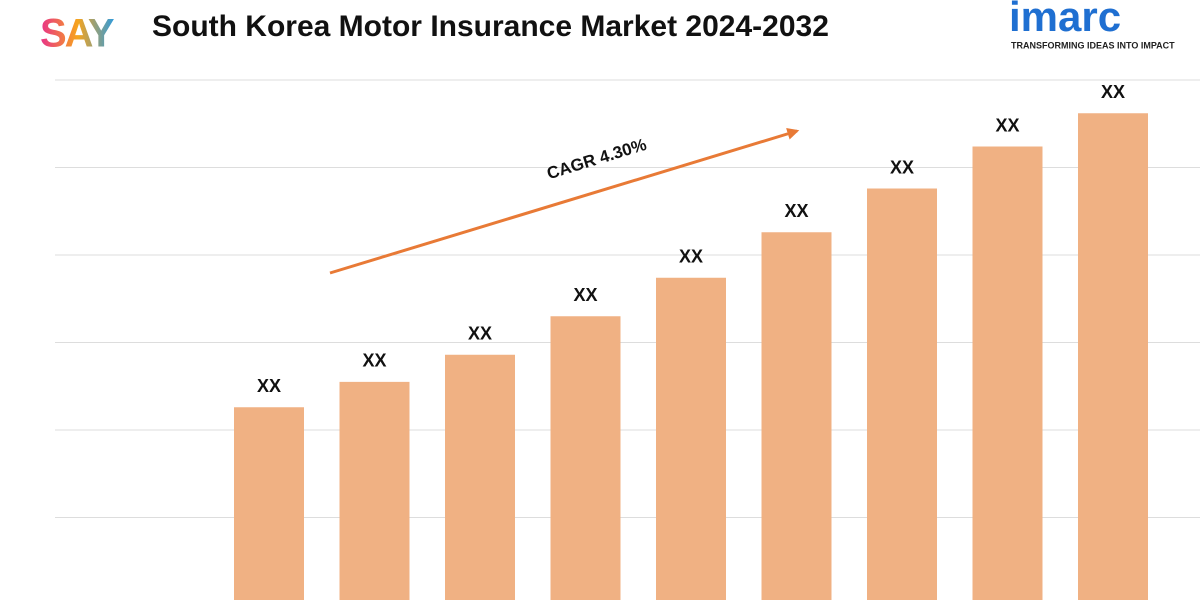 This screenshot has height=600, width=1200. What do you see at coordinates (597, 159) in the screenshot?
I see `cagr-annotation: CAGR 4.30%` at bounding box center [597, 159].